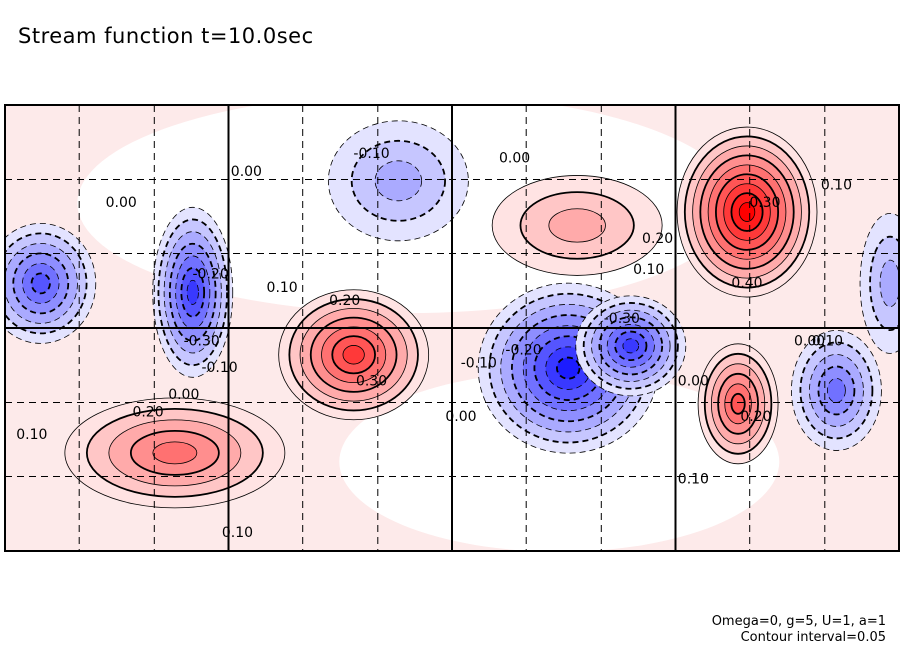 The width and height of the screenshot is (904, 654). I want to click on feature-min-right-edge, so click(879, 283).